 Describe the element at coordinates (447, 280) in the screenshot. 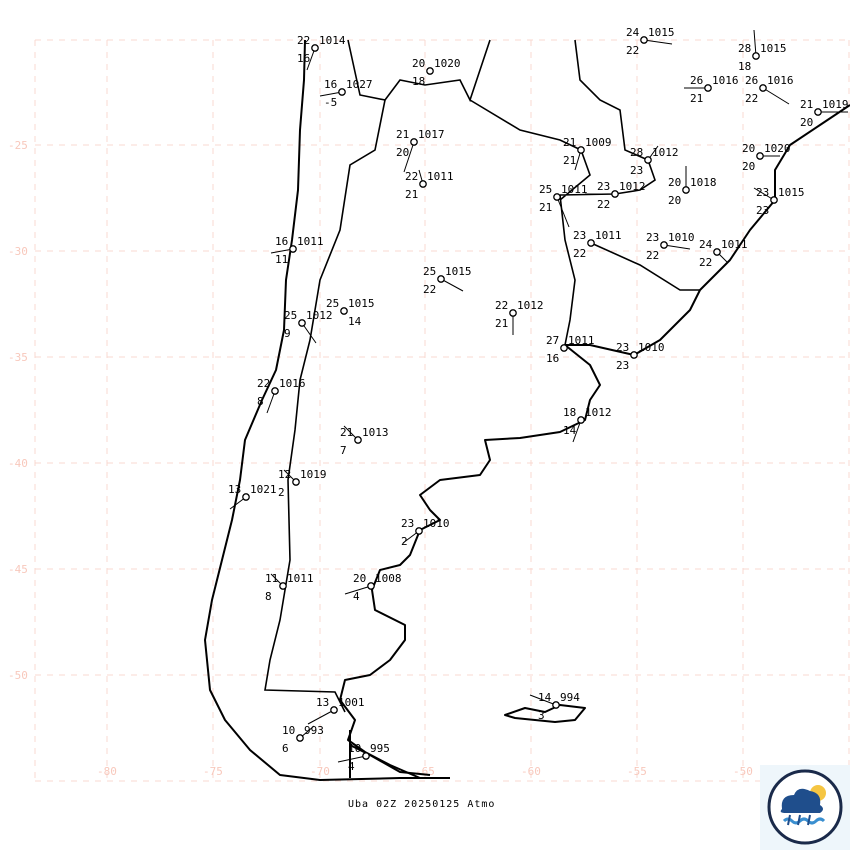

I see `station-plot: 25 1015 22` at that location.